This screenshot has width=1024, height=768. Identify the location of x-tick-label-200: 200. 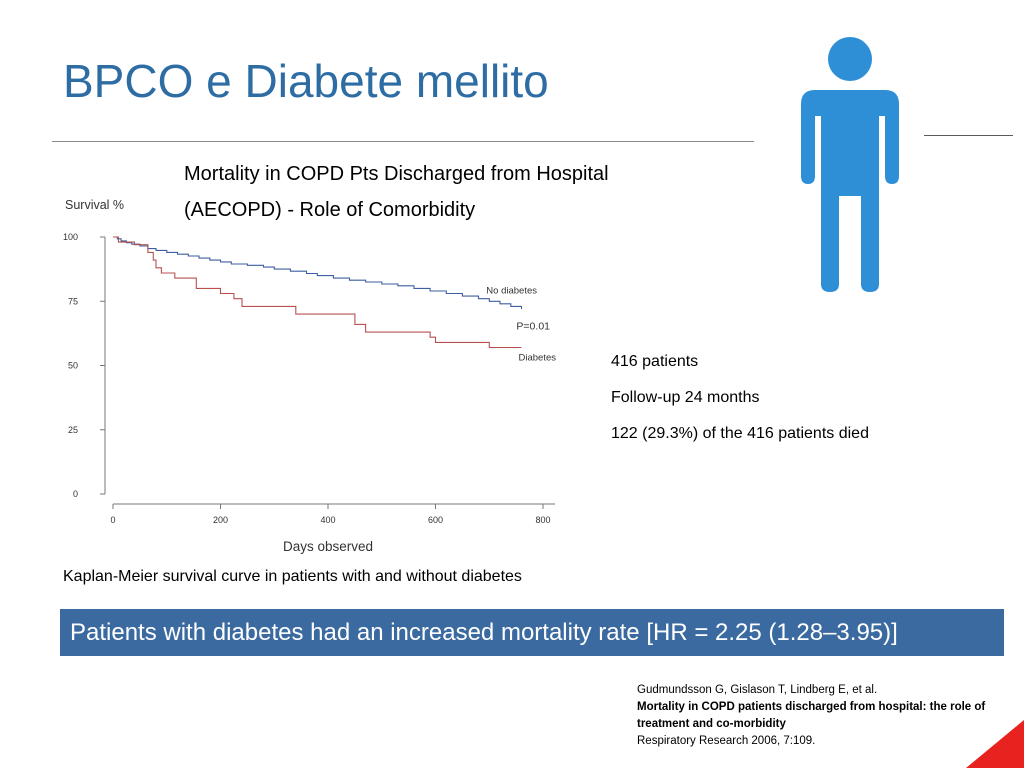
(220, 520).